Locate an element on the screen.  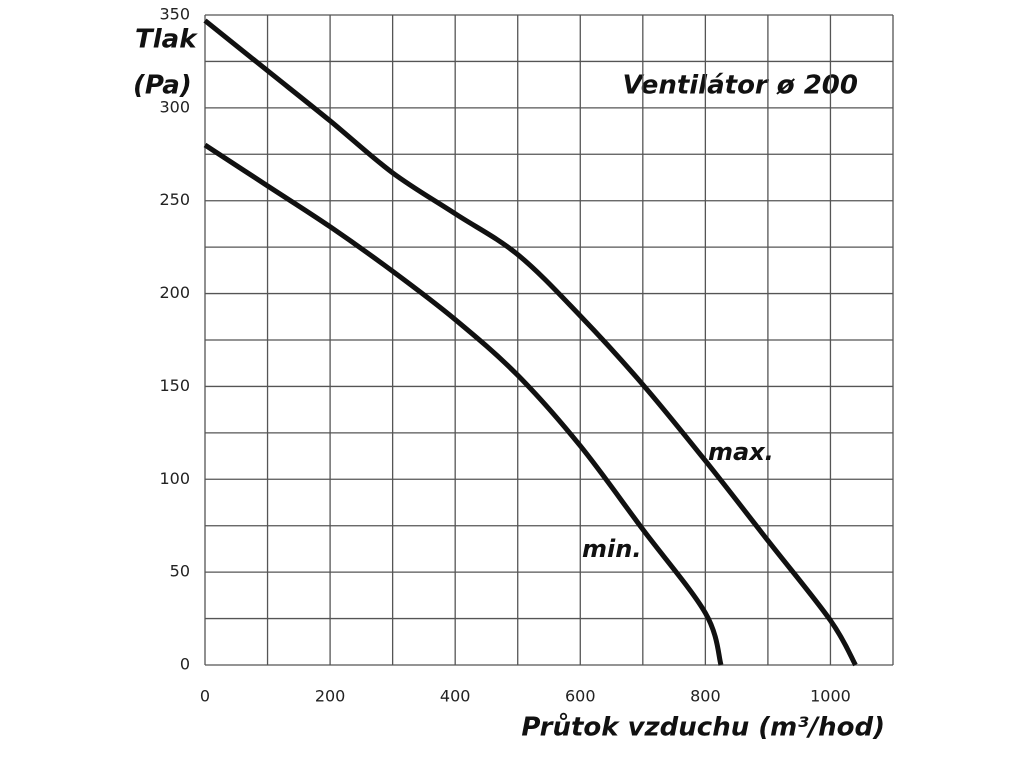
x-tick-label: 800 is located at coordinates (705, 696).